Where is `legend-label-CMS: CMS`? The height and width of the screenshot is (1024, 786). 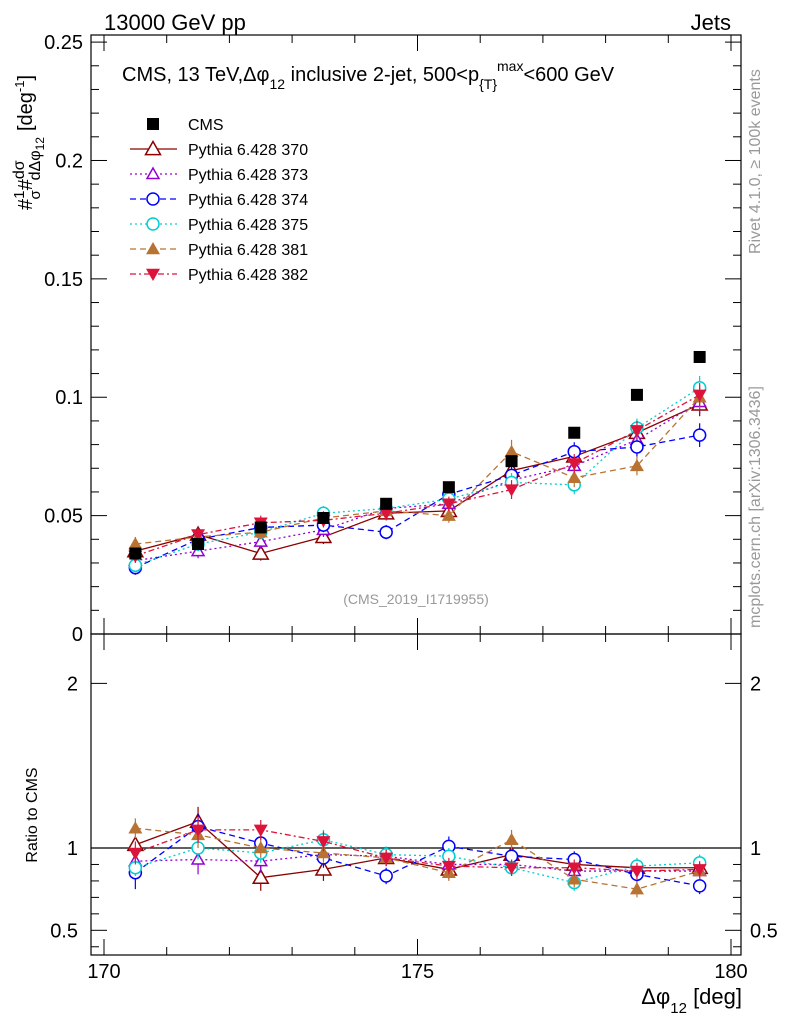 legend-label-CMS: CMS is located at coordinates (206, 125).